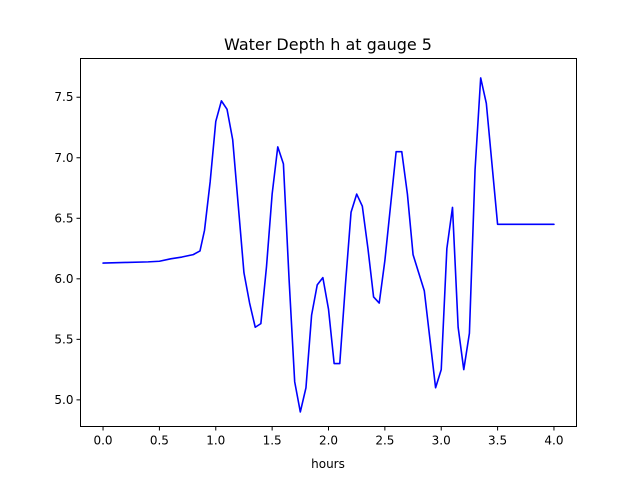 The height and width of the screenshot is (484, 640). I want to click on x-axis-label: hours, so click(328, 464).